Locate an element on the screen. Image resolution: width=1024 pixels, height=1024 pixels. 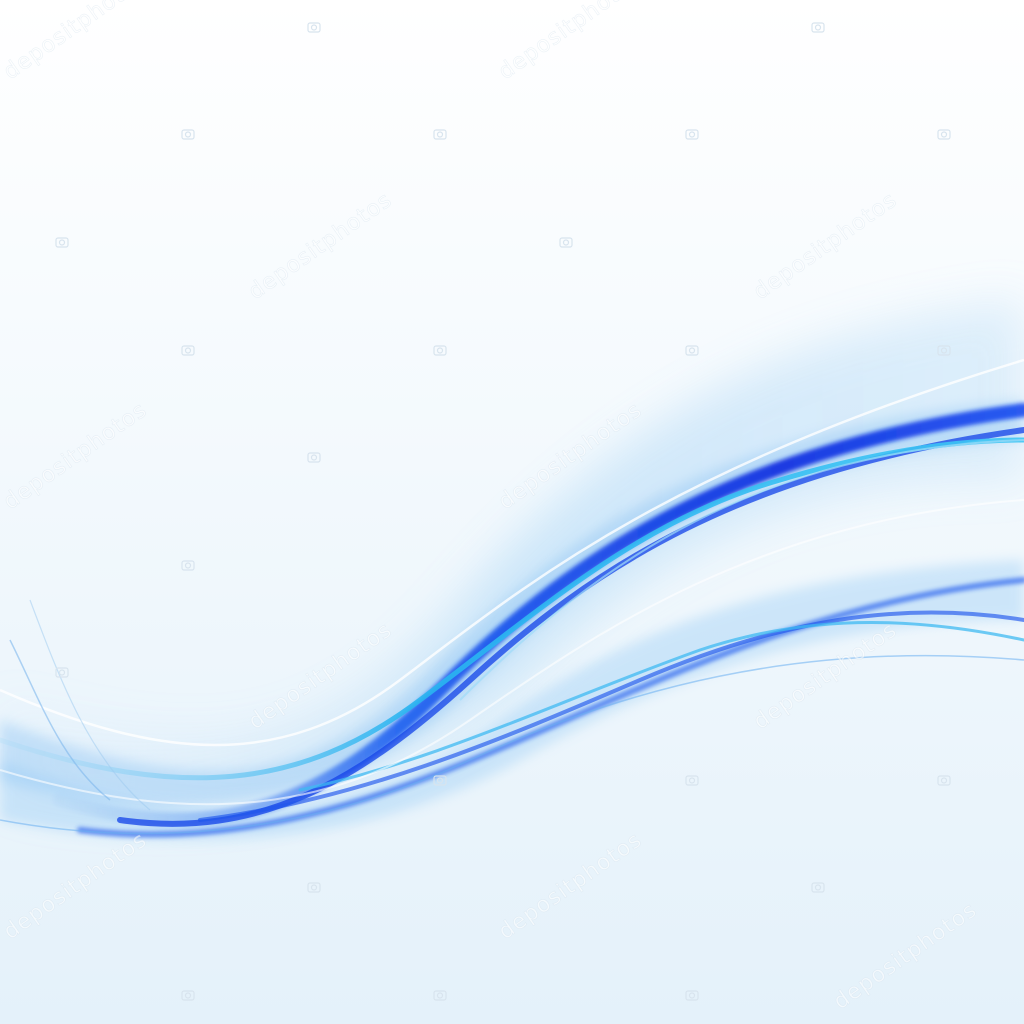
wave-strand-thin-upper is located at coordinates (741, 570).